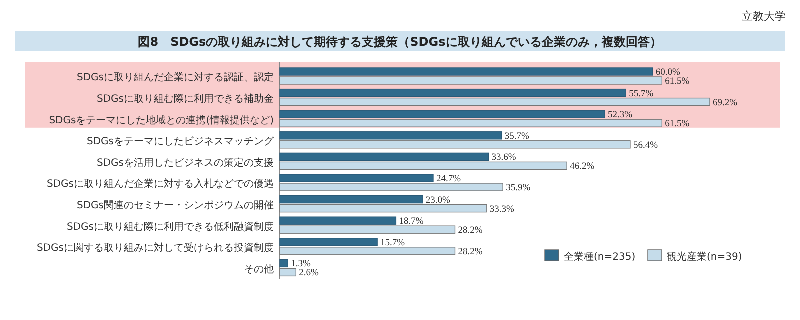 The width and height of the screenshot is (800, 320). Describe the element at coordinates (438, 201) in the screenshot. I see `data-label: 23.0%` at that location.